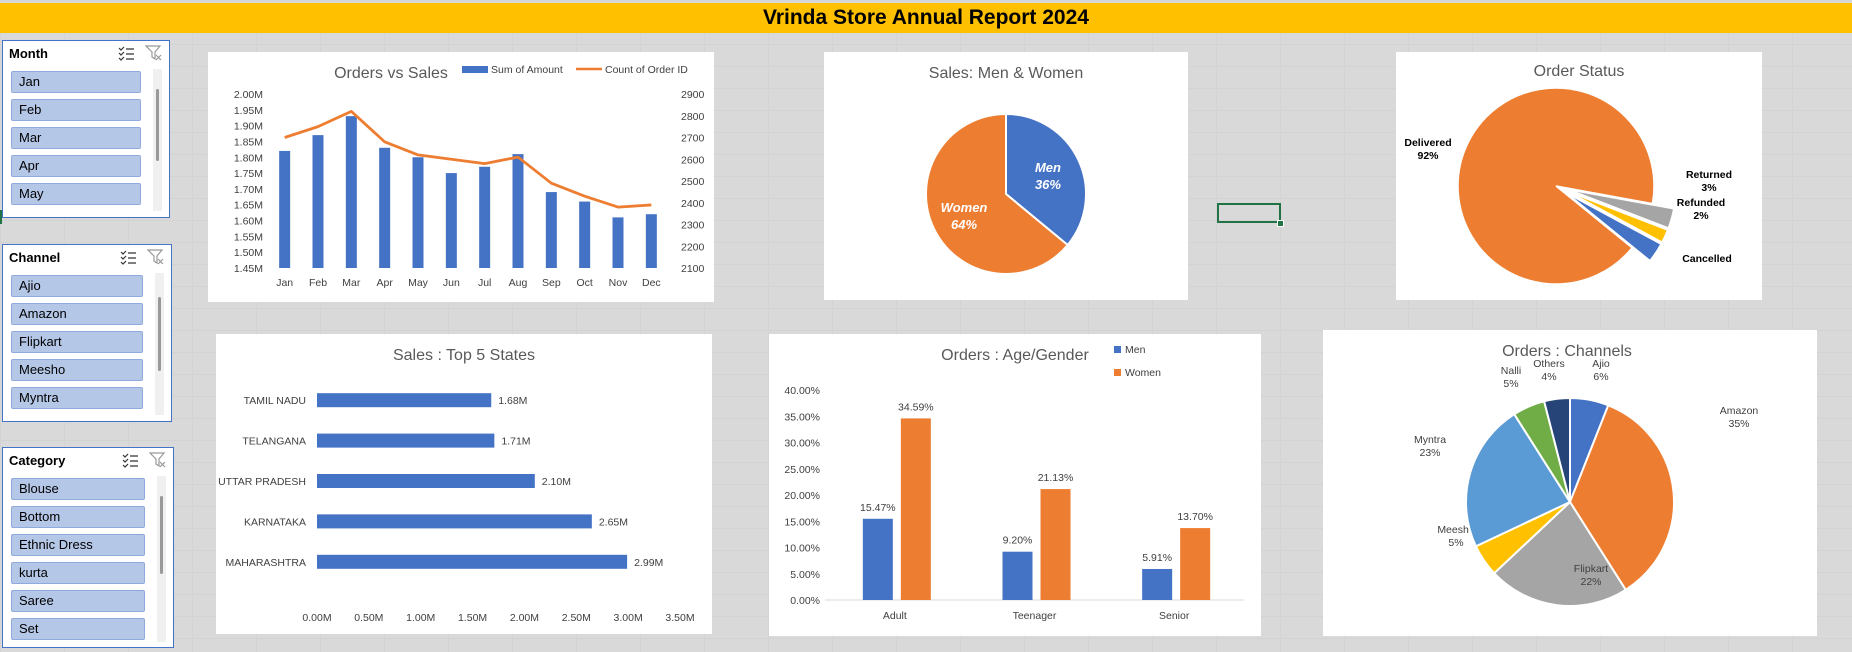  I want to click on slicer-item-jan: Jan, so click(76, 82).